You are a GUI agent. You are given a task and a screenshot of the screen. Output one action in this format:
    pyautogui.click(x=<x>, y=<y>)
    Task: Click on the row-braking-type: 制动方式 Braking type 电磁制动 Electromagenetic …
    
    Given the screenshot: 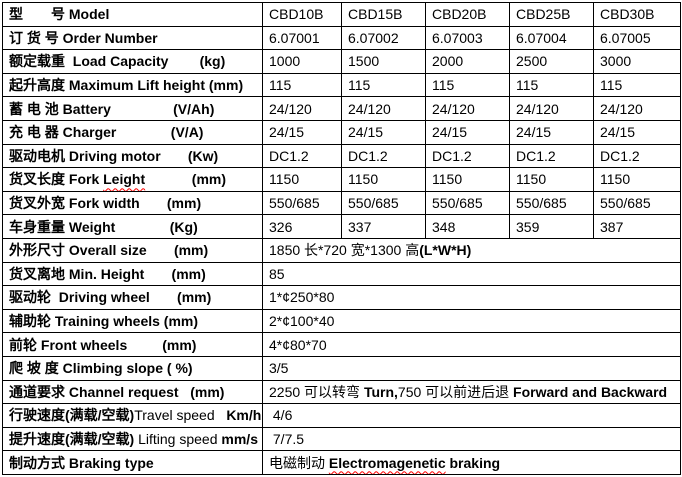 What is the action you would take?
    pyautogui.click(x=341, y=462)
    